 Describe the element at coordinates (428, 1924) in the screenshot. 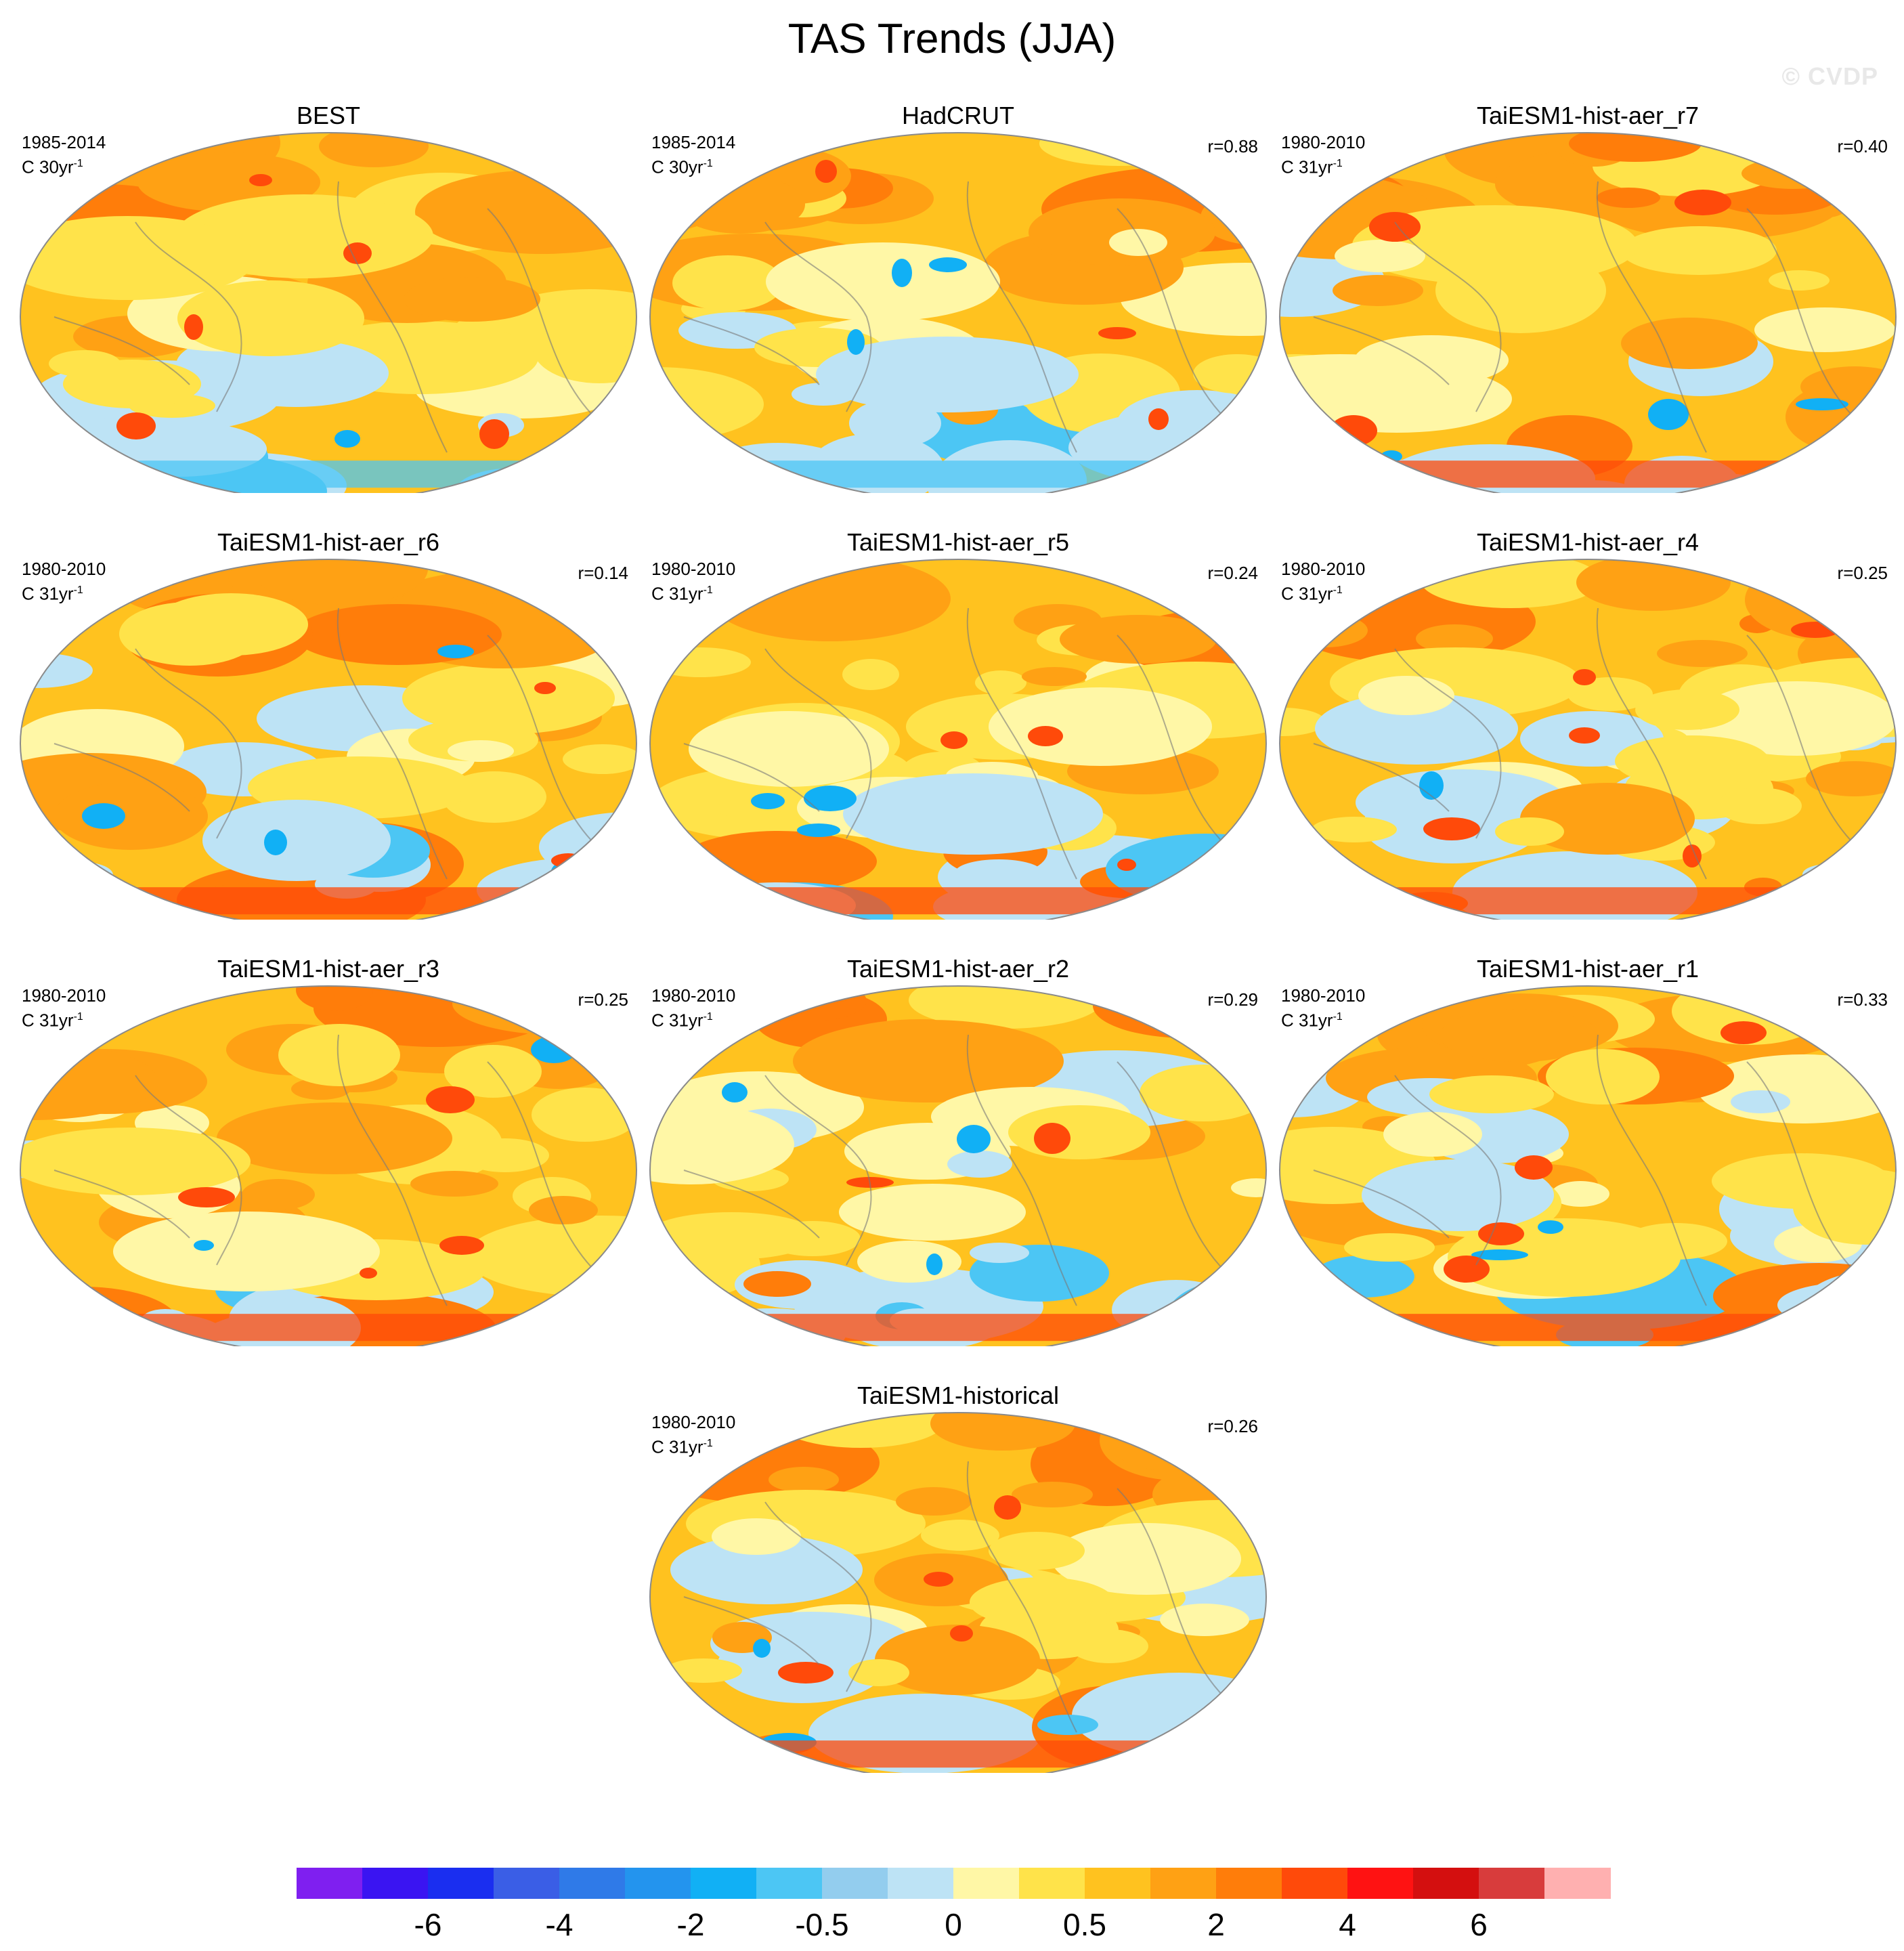

I see `colorbar-label: -6` at that location.